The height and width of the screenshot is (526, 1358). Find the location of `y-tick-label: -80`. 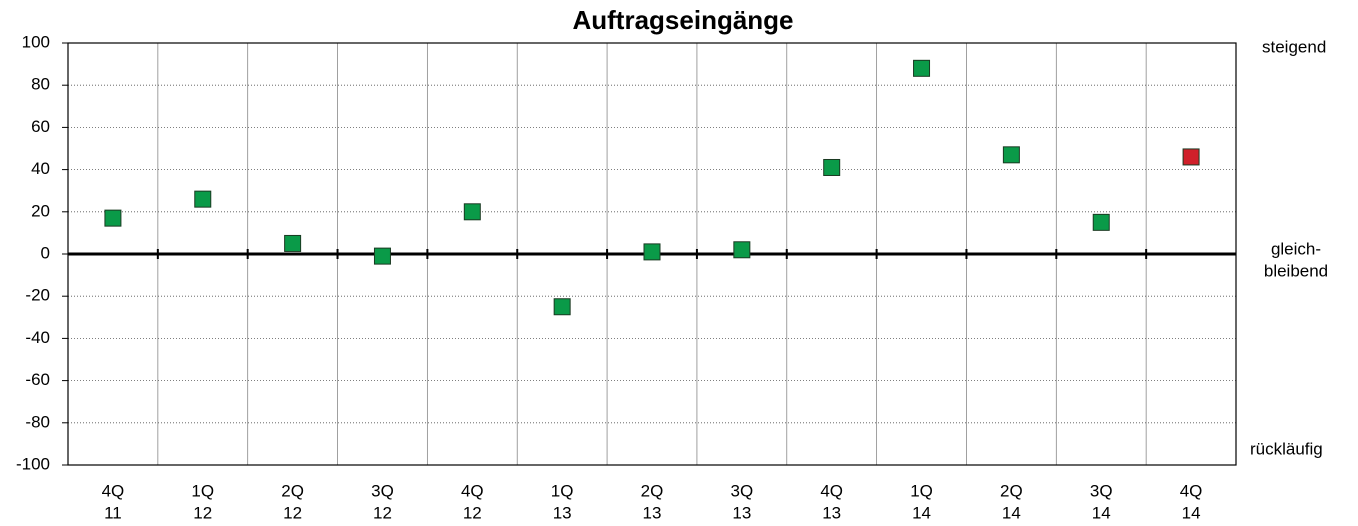

y-tick-label: -80 is located at coordinates (37, 421).